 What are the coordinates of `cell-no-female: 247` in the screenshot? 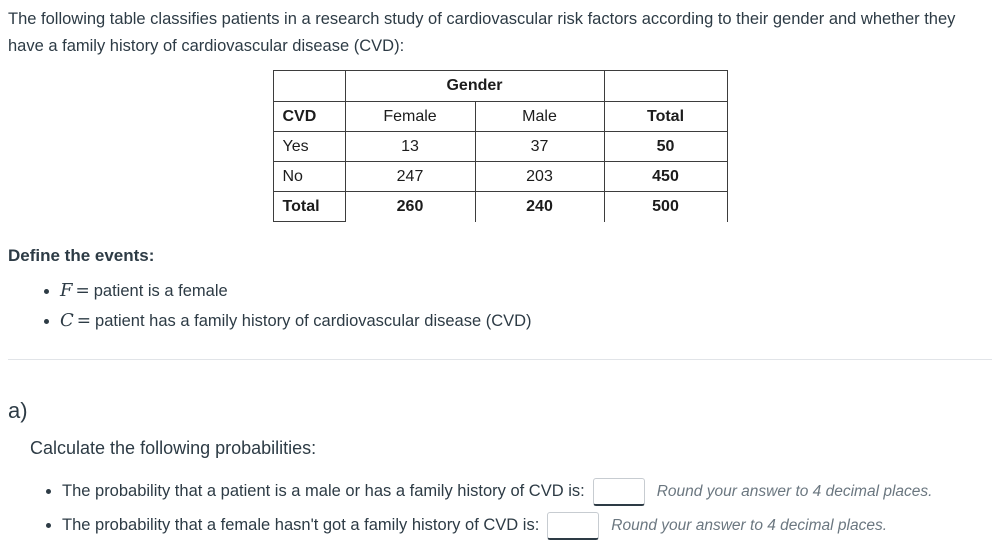 It's located at (410, 176).